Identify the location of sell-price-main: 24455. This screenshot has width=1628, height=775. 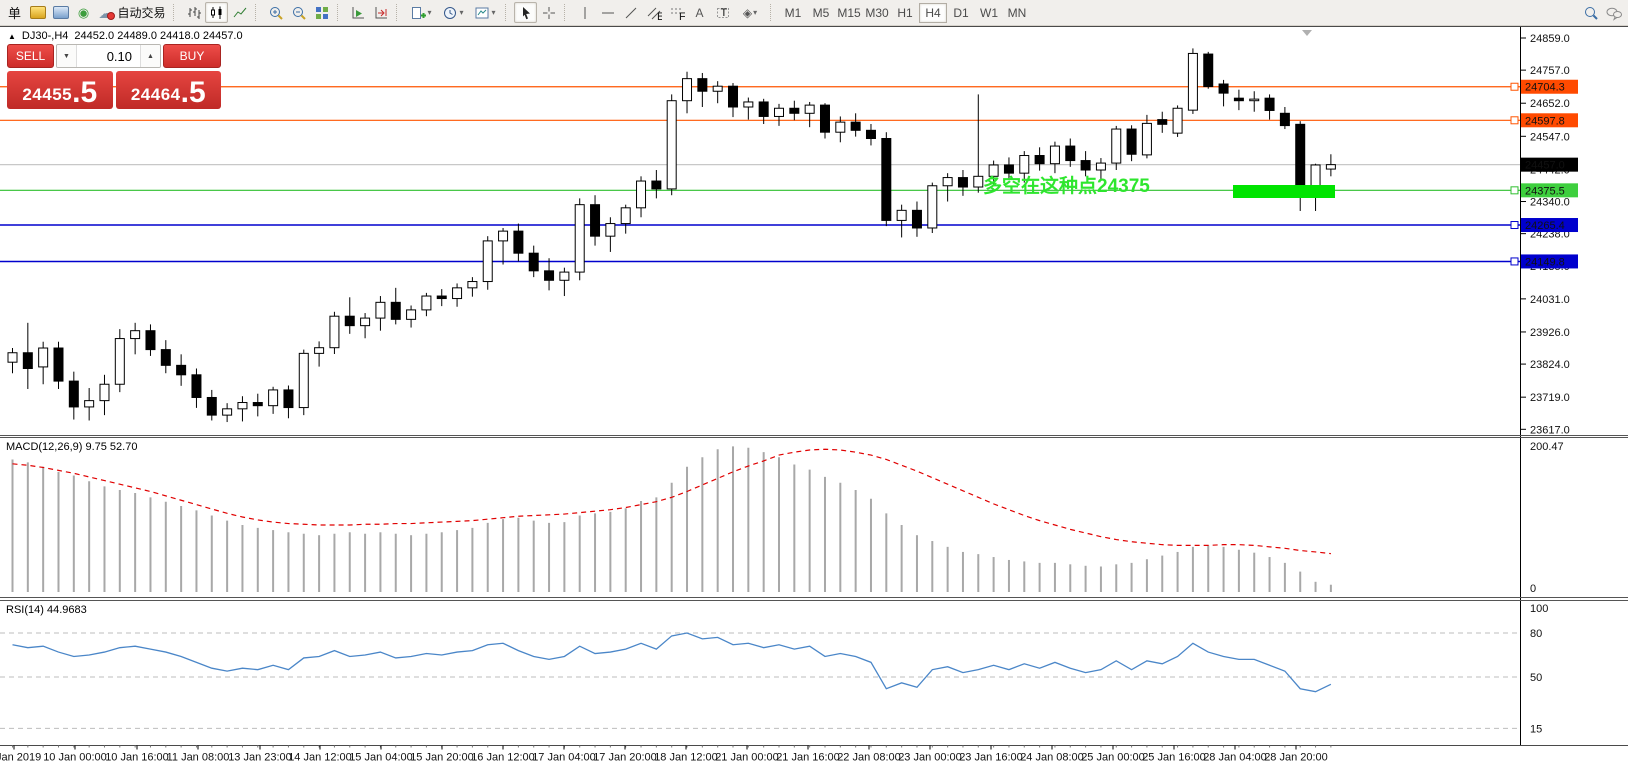
(47, 94).